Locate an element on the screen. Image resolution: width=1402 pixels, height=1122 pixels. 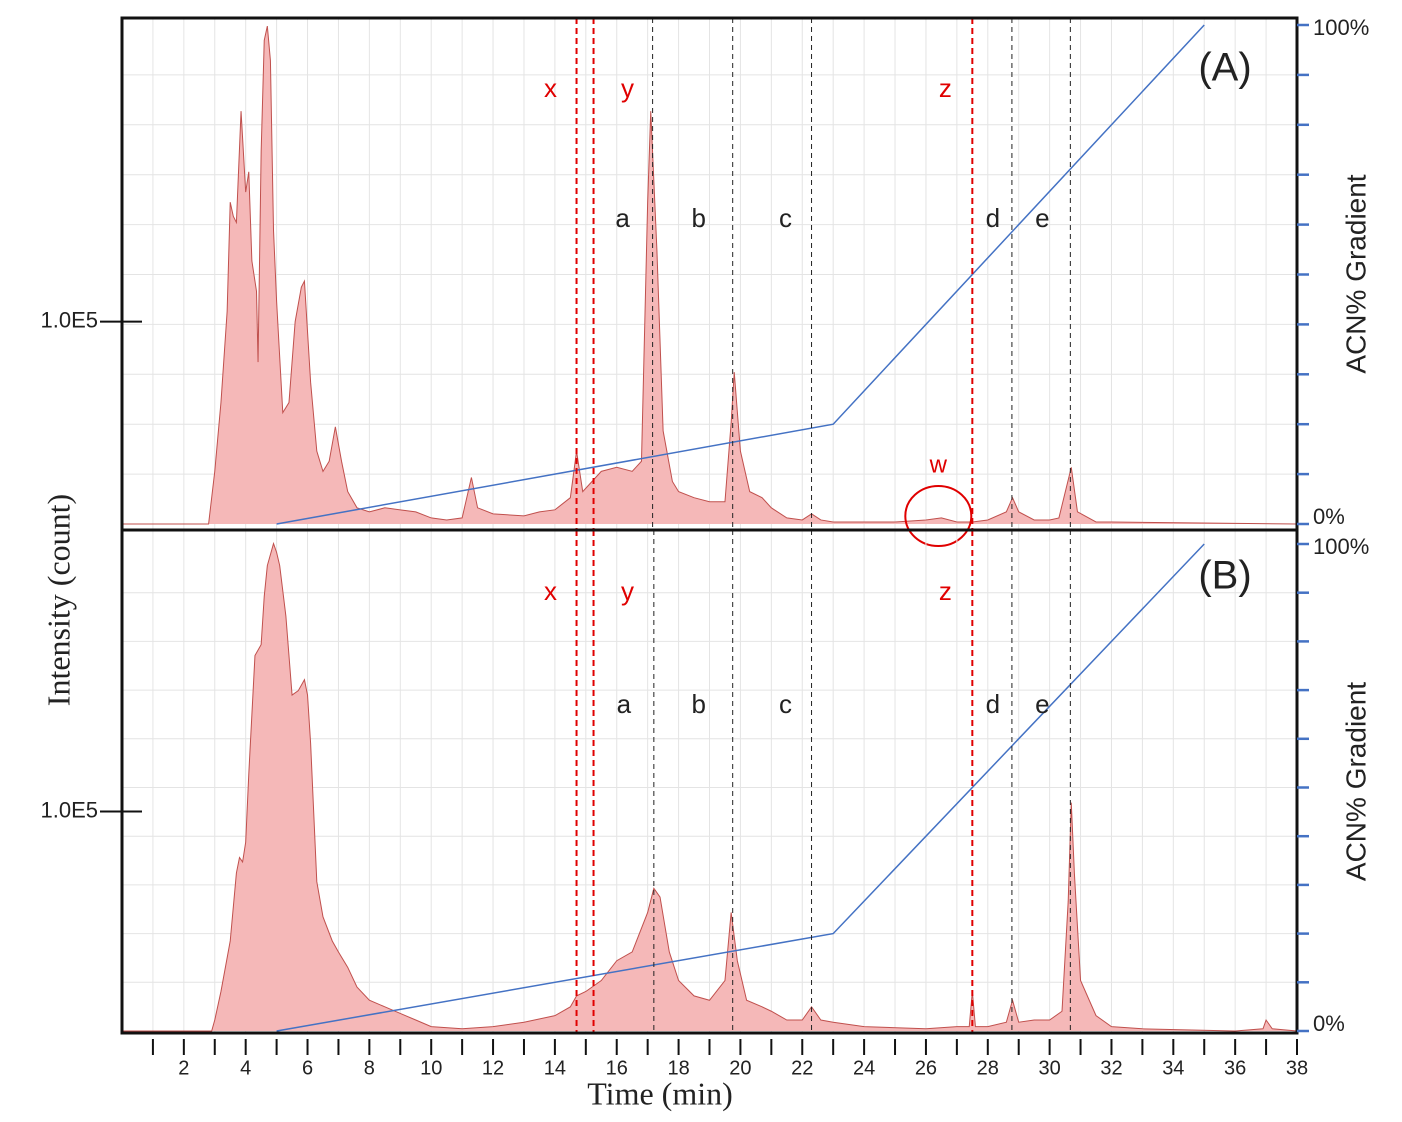
x-tick-label: 6 is located at coordinates (307, 1068).